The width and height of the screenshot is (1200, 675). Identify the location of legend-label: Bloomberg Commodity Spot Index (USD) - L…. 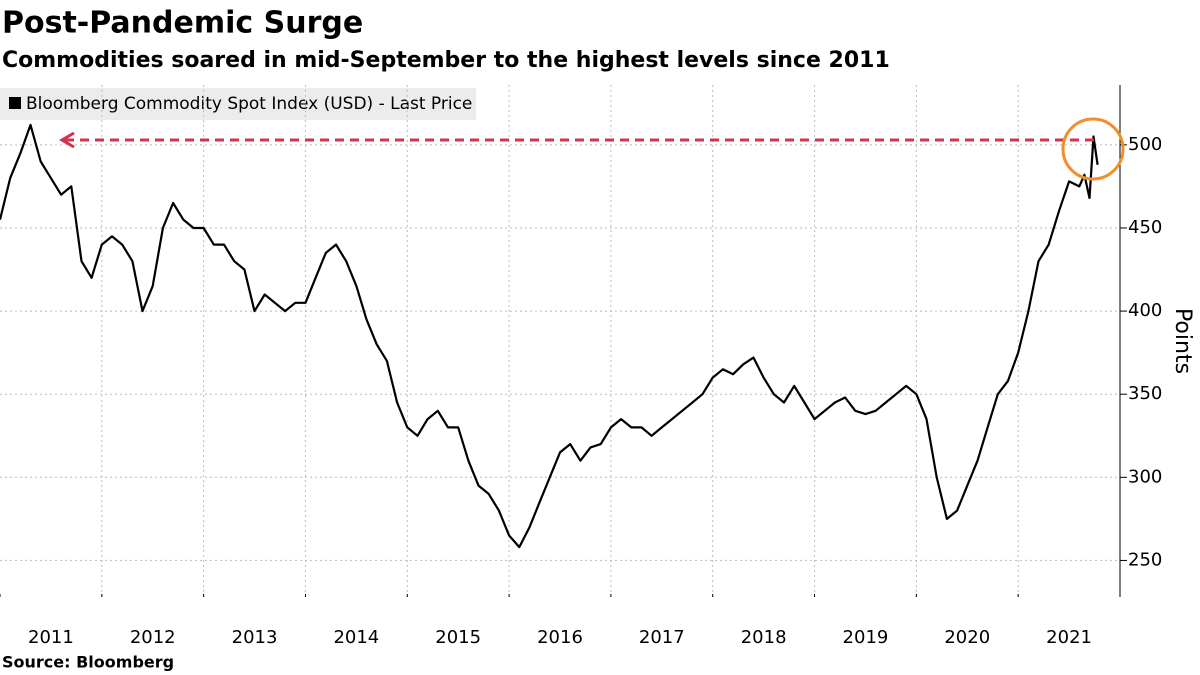
(249, 104).